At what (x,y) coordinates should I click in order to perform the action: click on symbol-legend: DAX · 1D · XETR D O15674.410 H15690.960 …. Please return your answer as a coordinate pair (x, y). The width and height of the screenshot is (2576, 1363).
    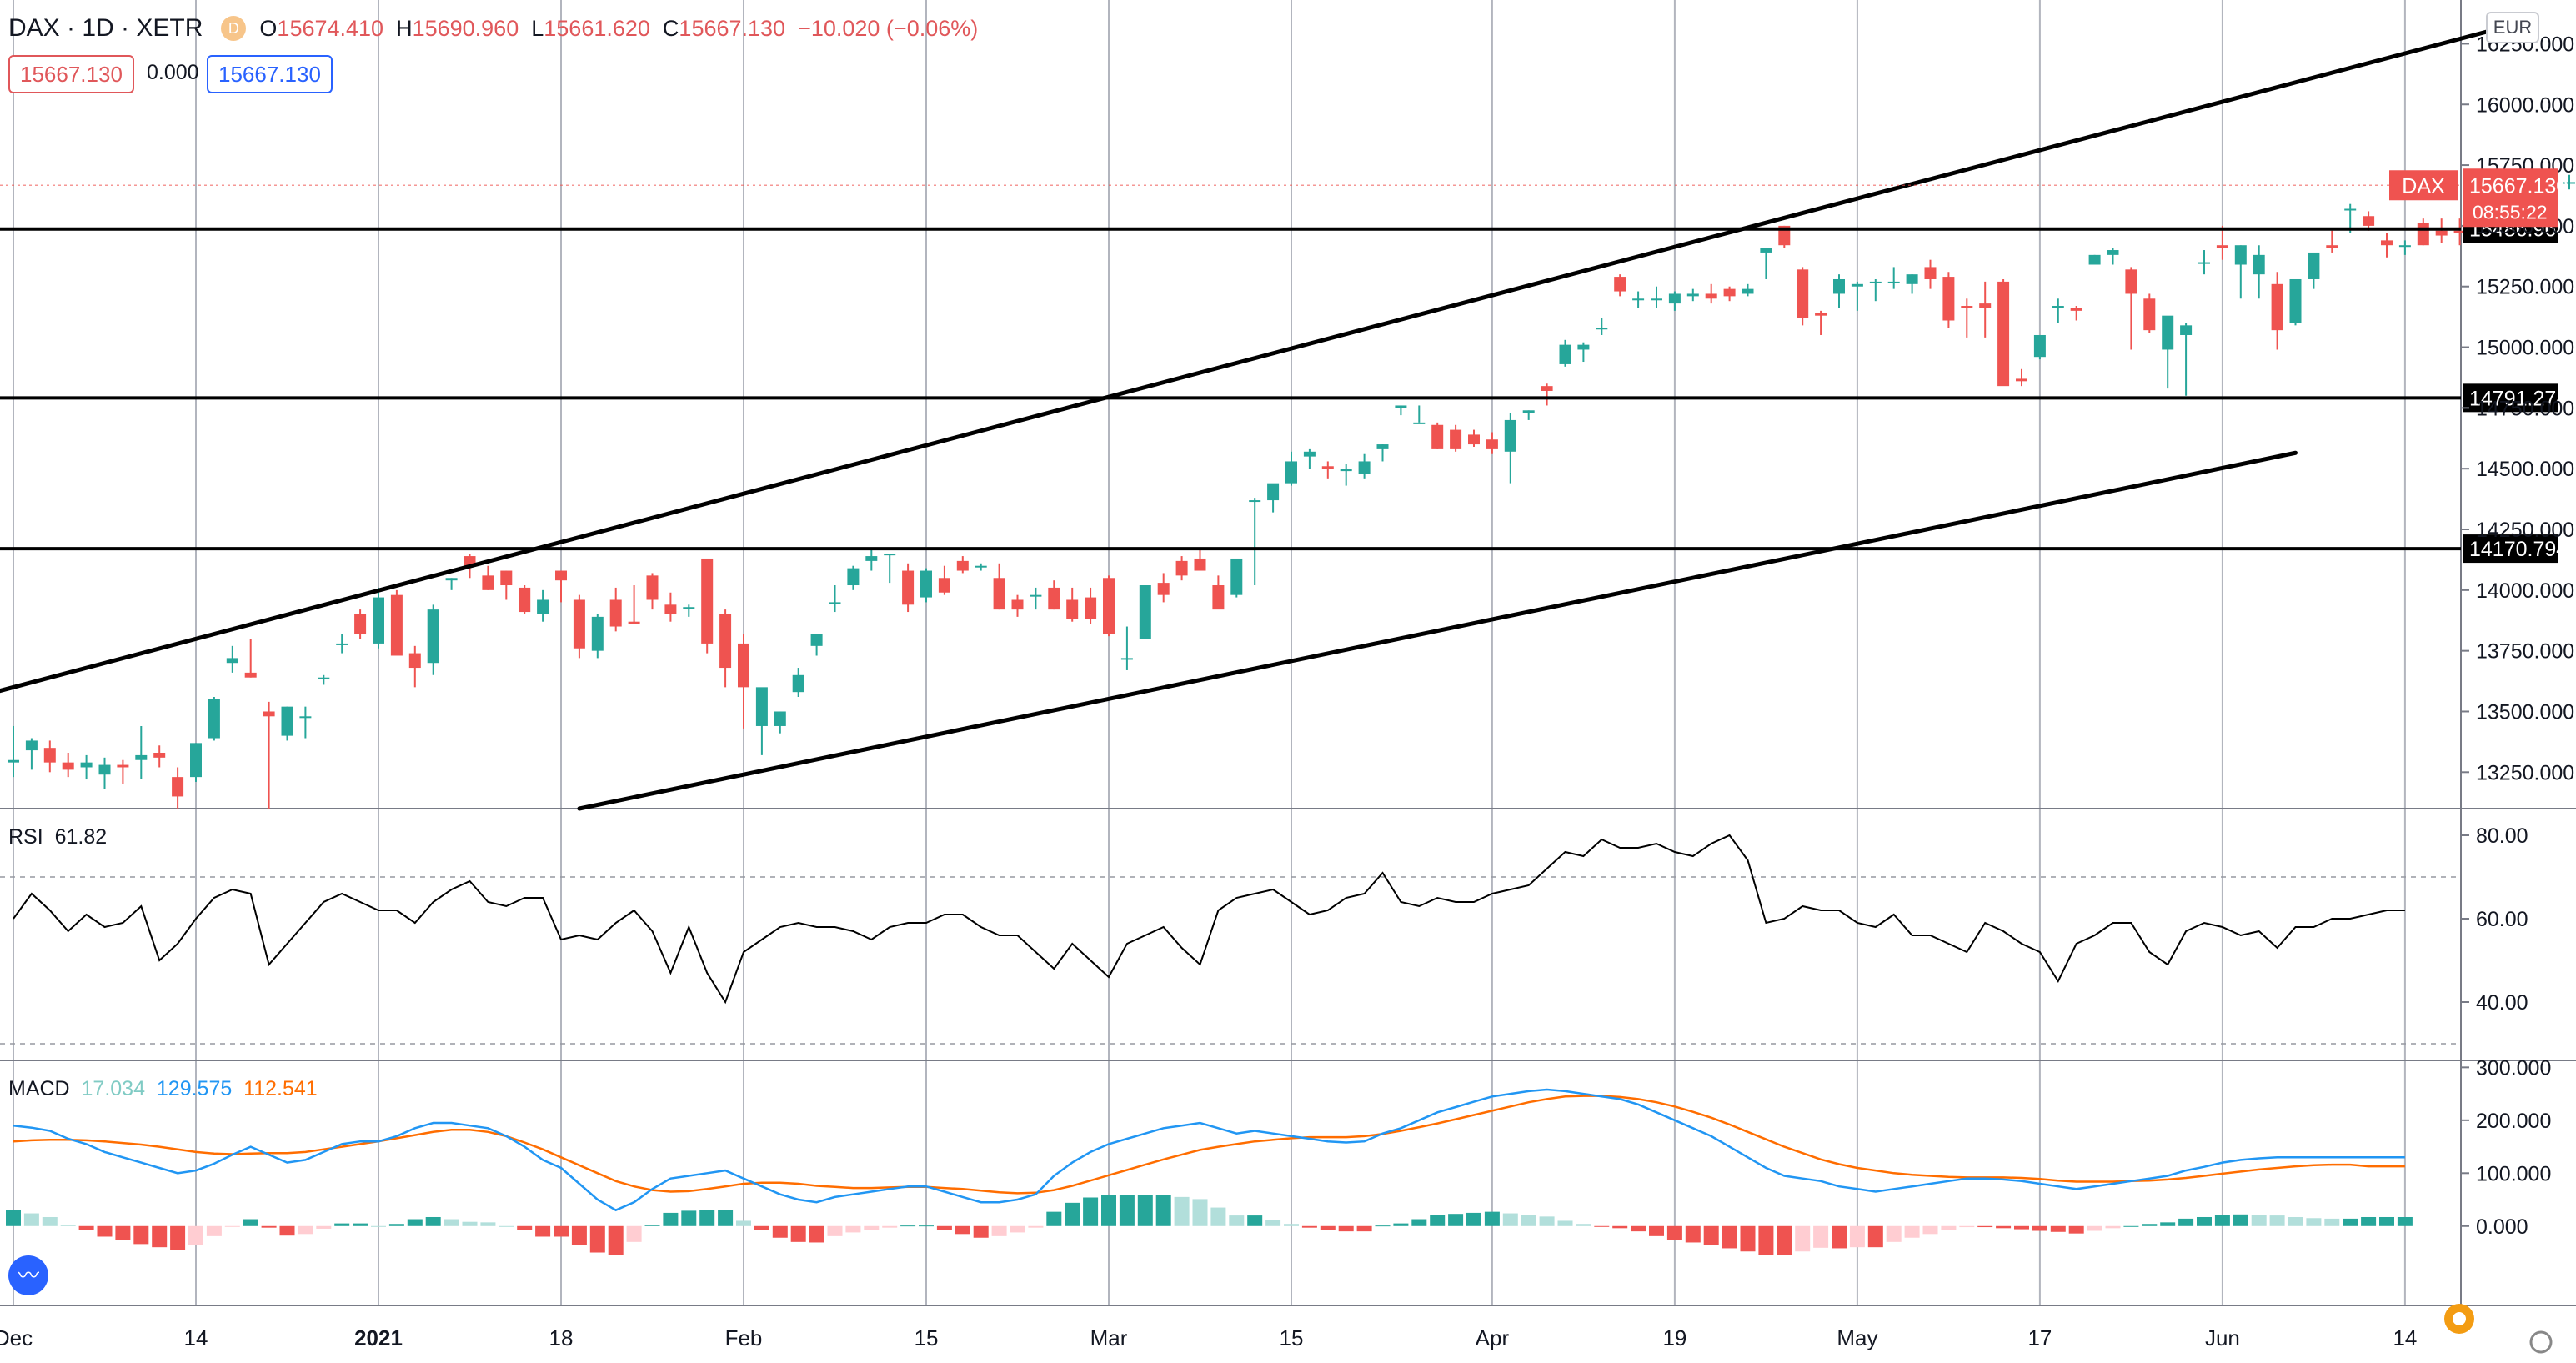
    Looking at the image, I should click on (493, 28).